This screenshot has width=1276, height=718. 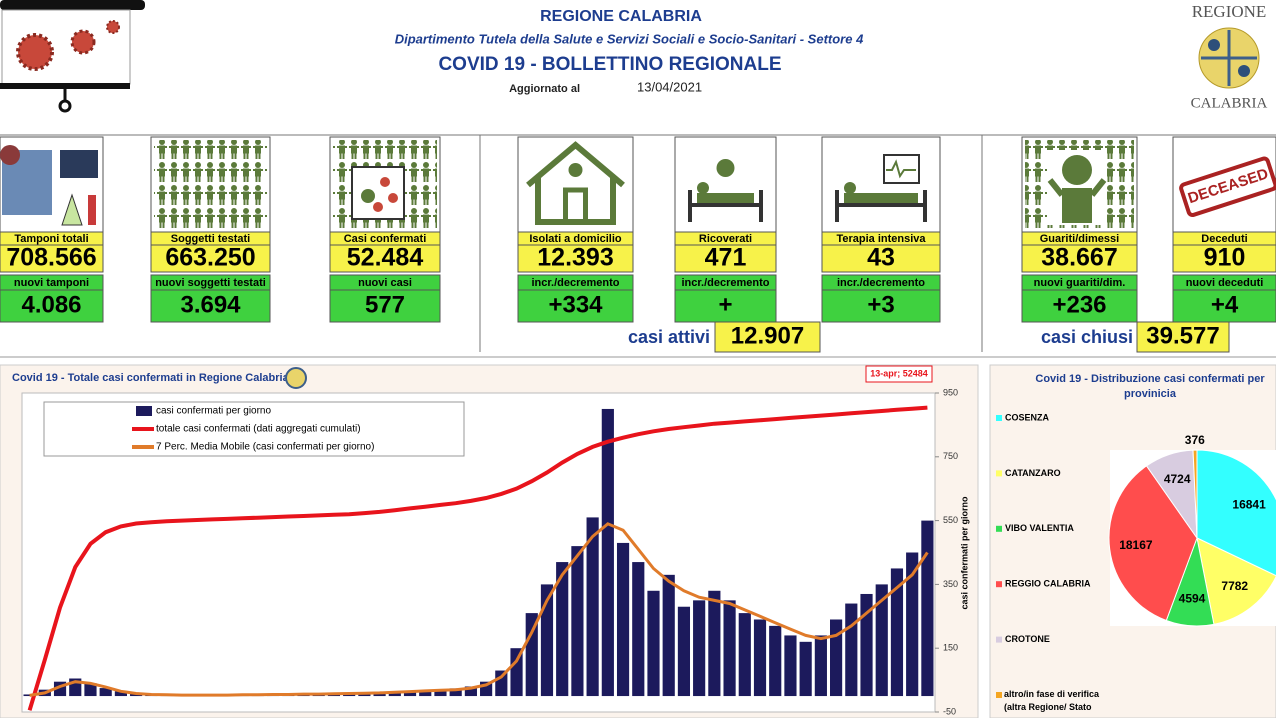 I want to click on kpi-value: 12.393, so click(x=575, y=258).